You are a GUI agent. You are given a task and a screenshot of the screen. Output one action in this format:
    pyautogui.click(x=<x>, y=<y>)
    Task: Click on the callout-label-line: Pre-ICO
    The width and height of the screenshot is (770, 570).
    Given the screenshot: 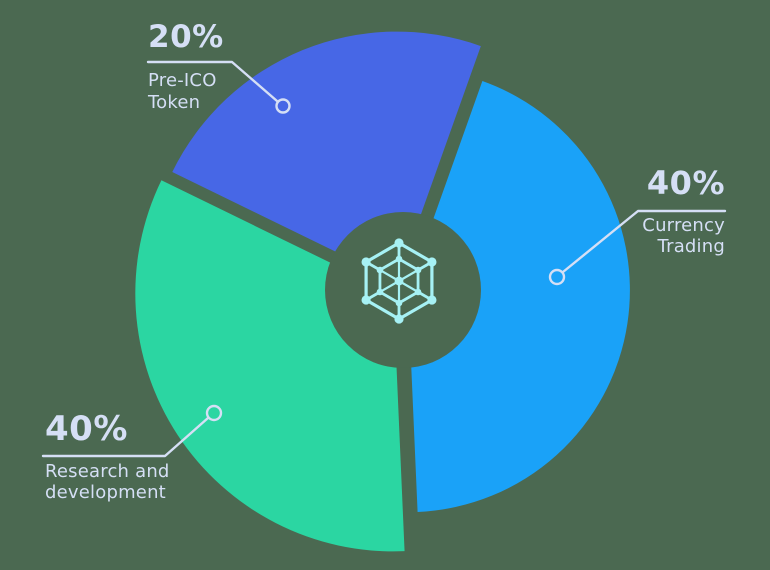 What is the action you would take?
    pyautogui.click(x=182, y=80)
    